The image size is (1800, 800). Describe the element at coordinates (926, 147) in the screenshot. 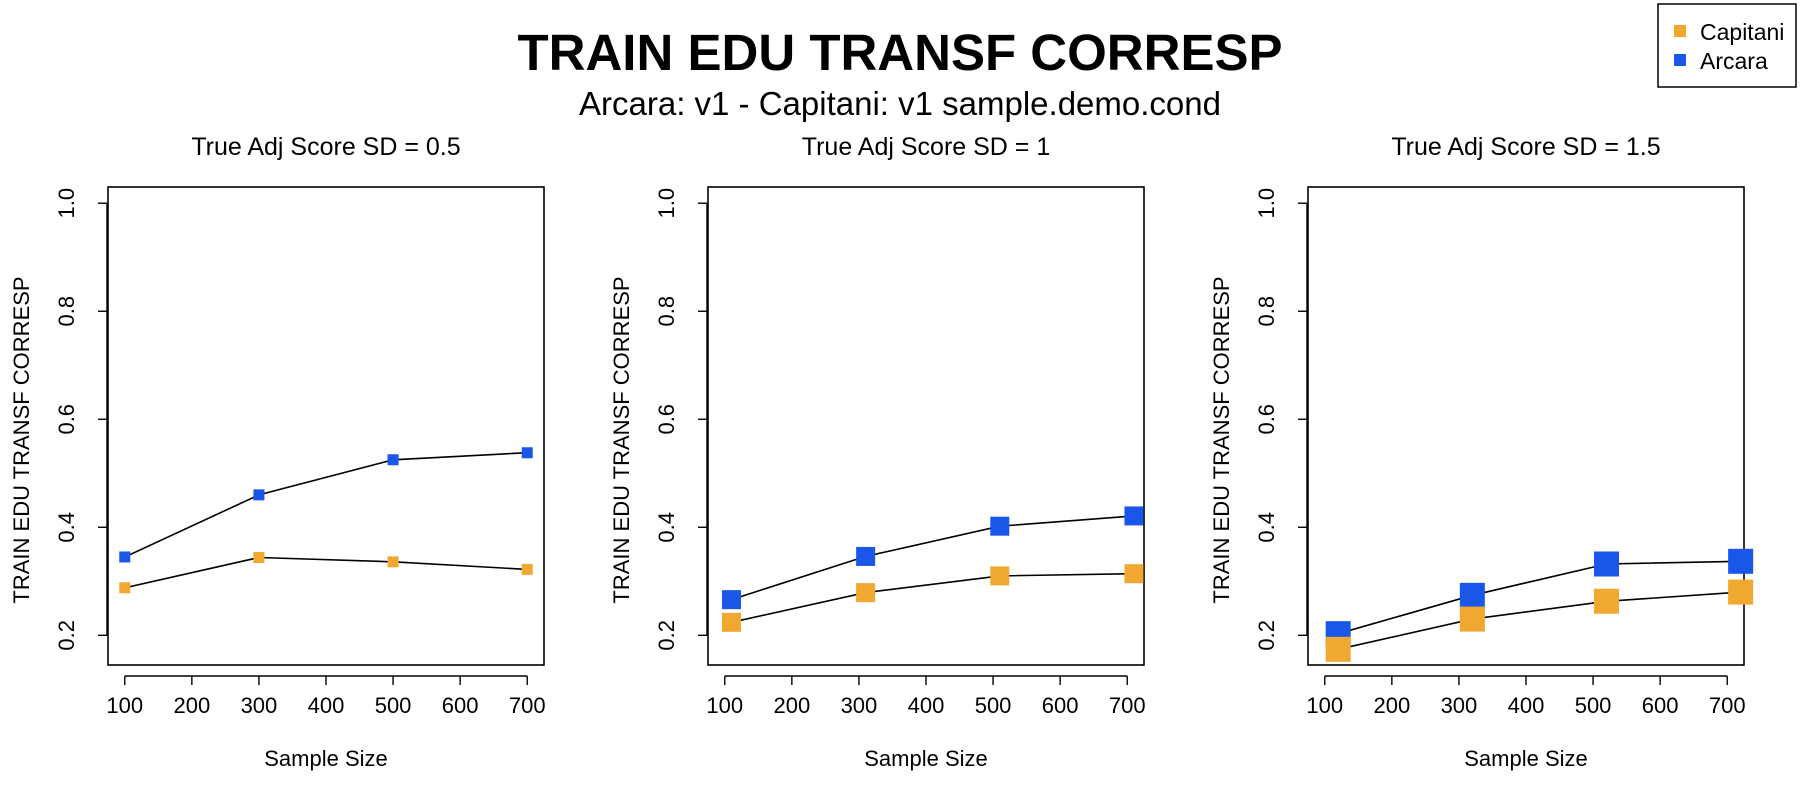

I see `panel-title: True Adj Score SD = 1` at that location.